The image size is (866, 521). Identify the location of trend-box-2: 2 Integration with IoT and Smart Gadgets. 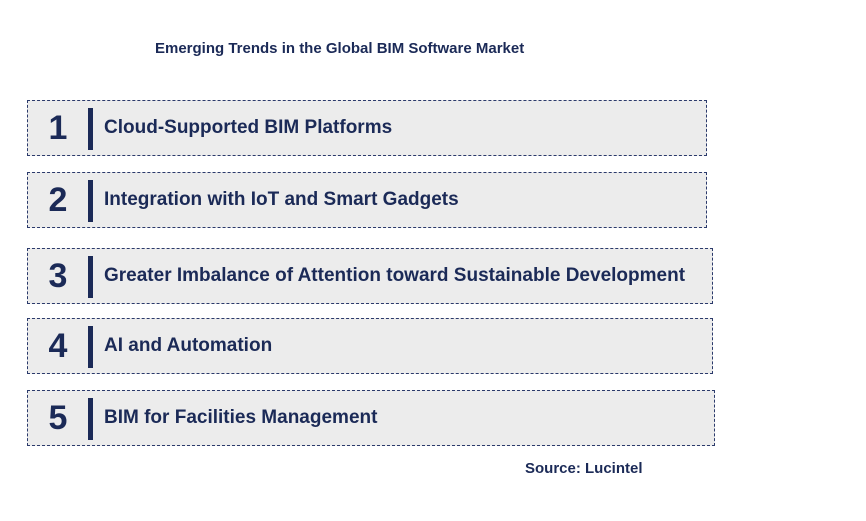
(367, 200).